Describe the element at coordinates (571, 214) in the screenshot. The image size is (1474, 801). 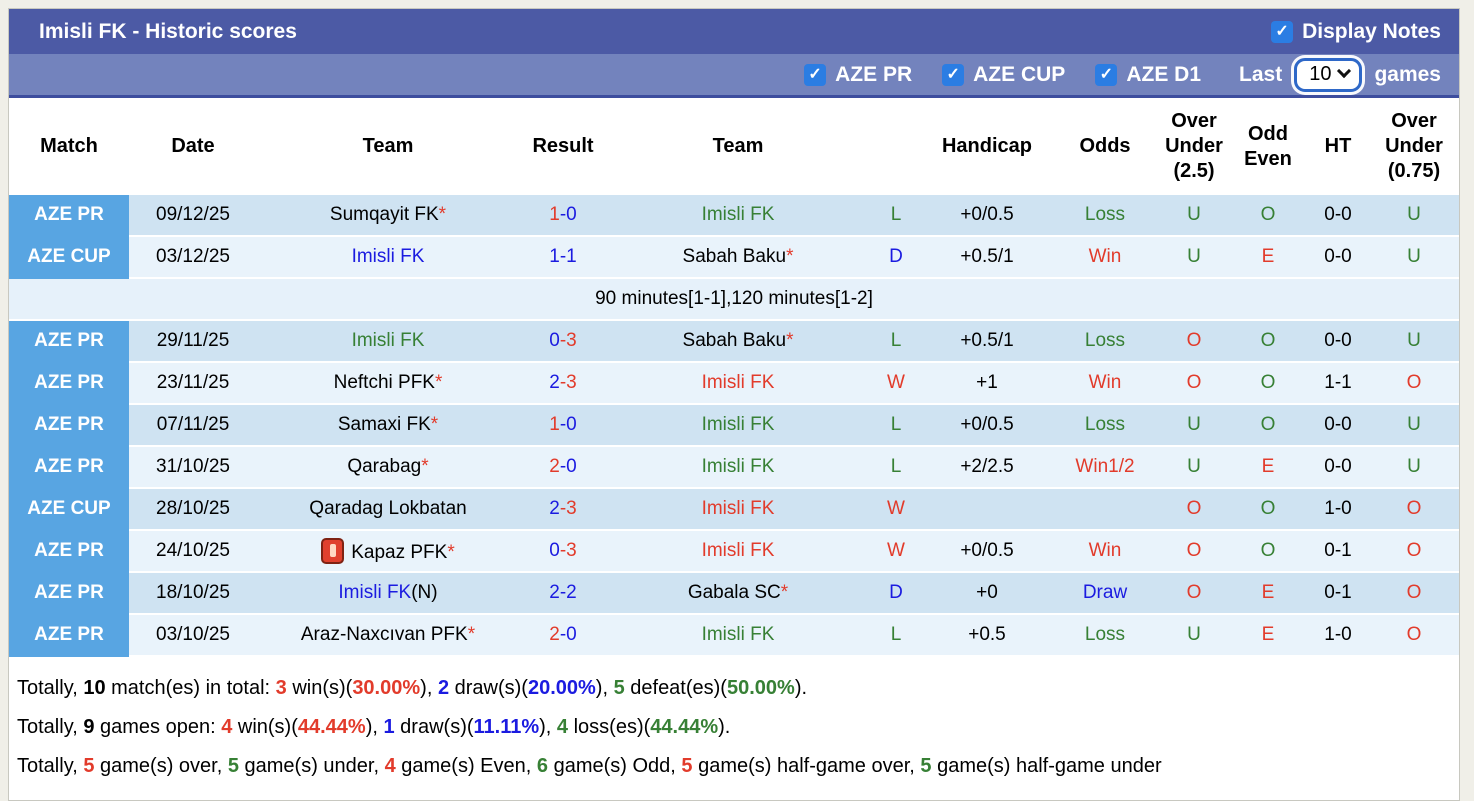
I see `away-score: 0` at that location.